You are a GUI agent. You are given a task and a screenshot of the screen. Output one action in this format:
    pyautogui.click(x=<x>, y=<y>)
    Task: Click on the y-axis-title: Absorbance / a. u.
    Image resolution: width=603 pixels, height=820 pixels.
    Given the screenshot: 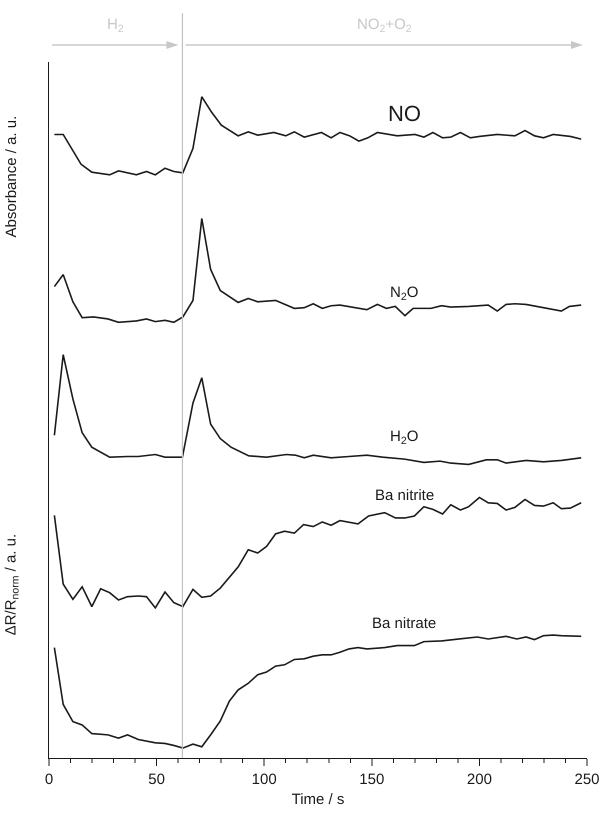 What is the action you would take?
    pyautogui.click(x=11, y=177)
    